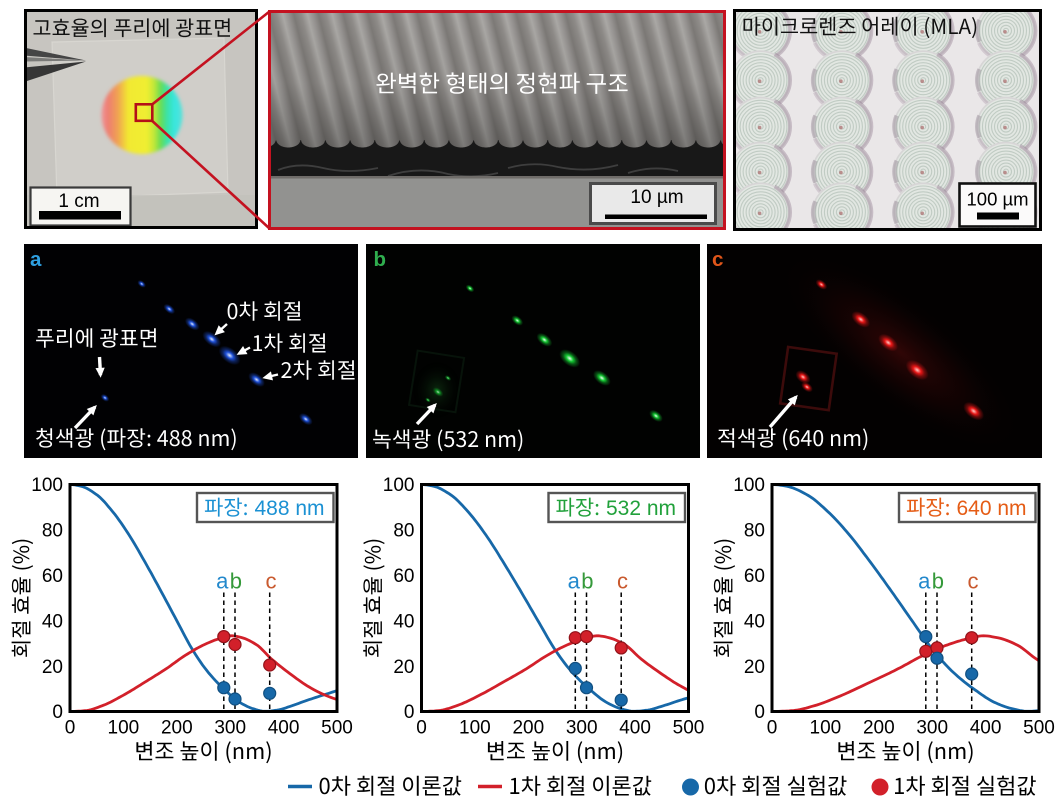  What do you see at coordinates (656, 197) in the screenshot?
I see `svg-text: 10 µm` at bounding box center [656, 197].